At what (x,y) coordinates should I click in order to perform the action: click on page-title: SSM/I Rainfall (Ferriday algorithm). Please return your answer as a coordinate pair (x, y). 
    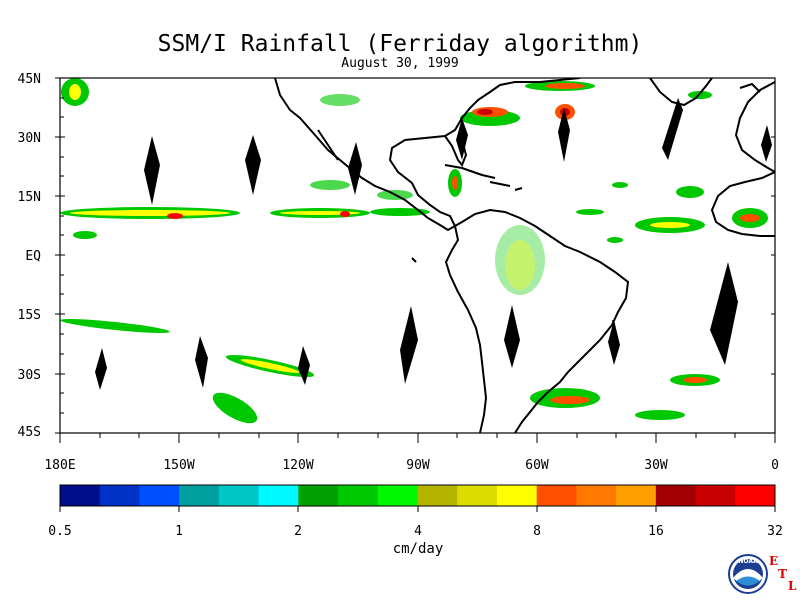
    Looking at the image, I should click on (400, 44).